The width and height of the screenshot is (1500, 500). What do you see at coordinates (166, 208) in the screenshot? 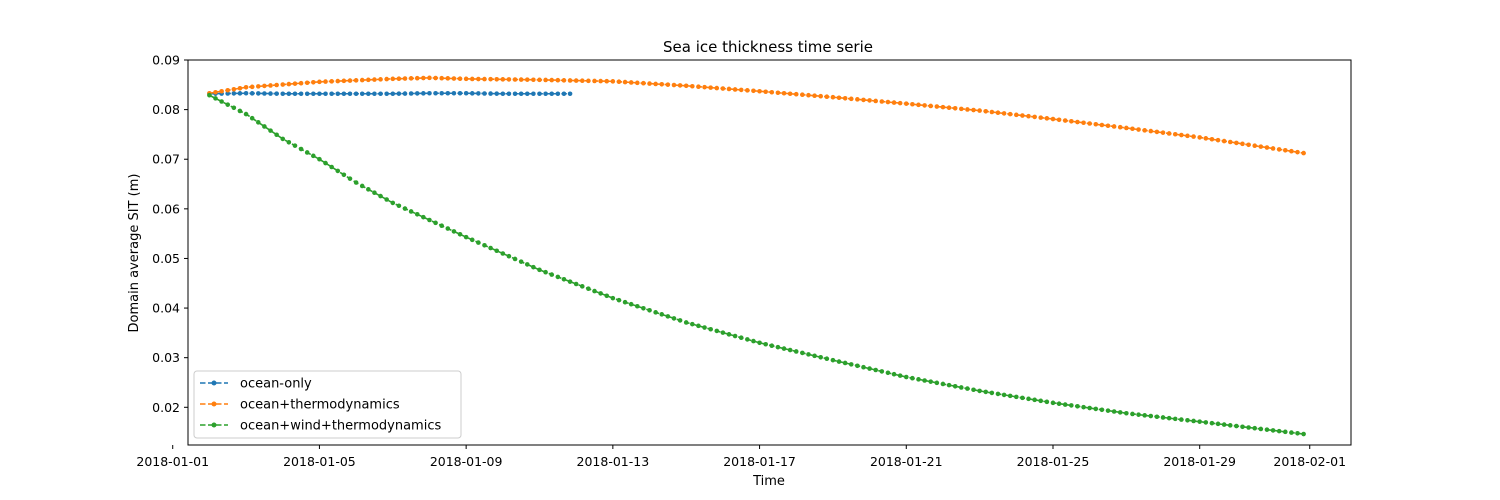
I see `y-tick-label: 0.06` at bounding box center [166, 208].